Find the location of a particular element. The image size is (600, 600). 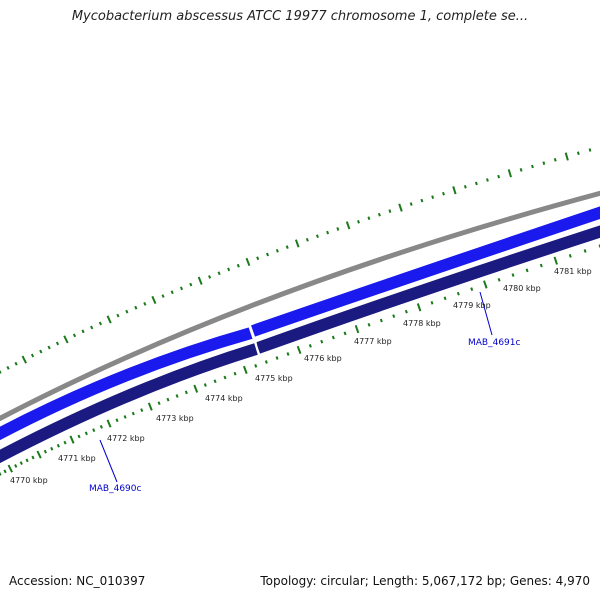

kbp-scale-label: 4777 kbp is located at coordinates (373, 341).